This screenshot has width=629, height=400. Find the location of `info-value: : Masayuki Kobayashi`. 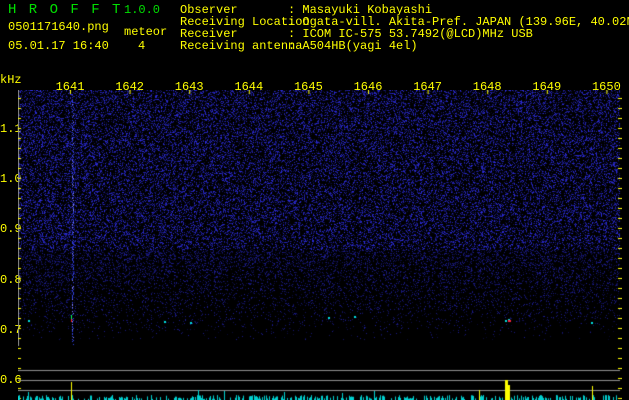

info-value: : Masayuki Kobayashi is located at coordinates (360, 10).